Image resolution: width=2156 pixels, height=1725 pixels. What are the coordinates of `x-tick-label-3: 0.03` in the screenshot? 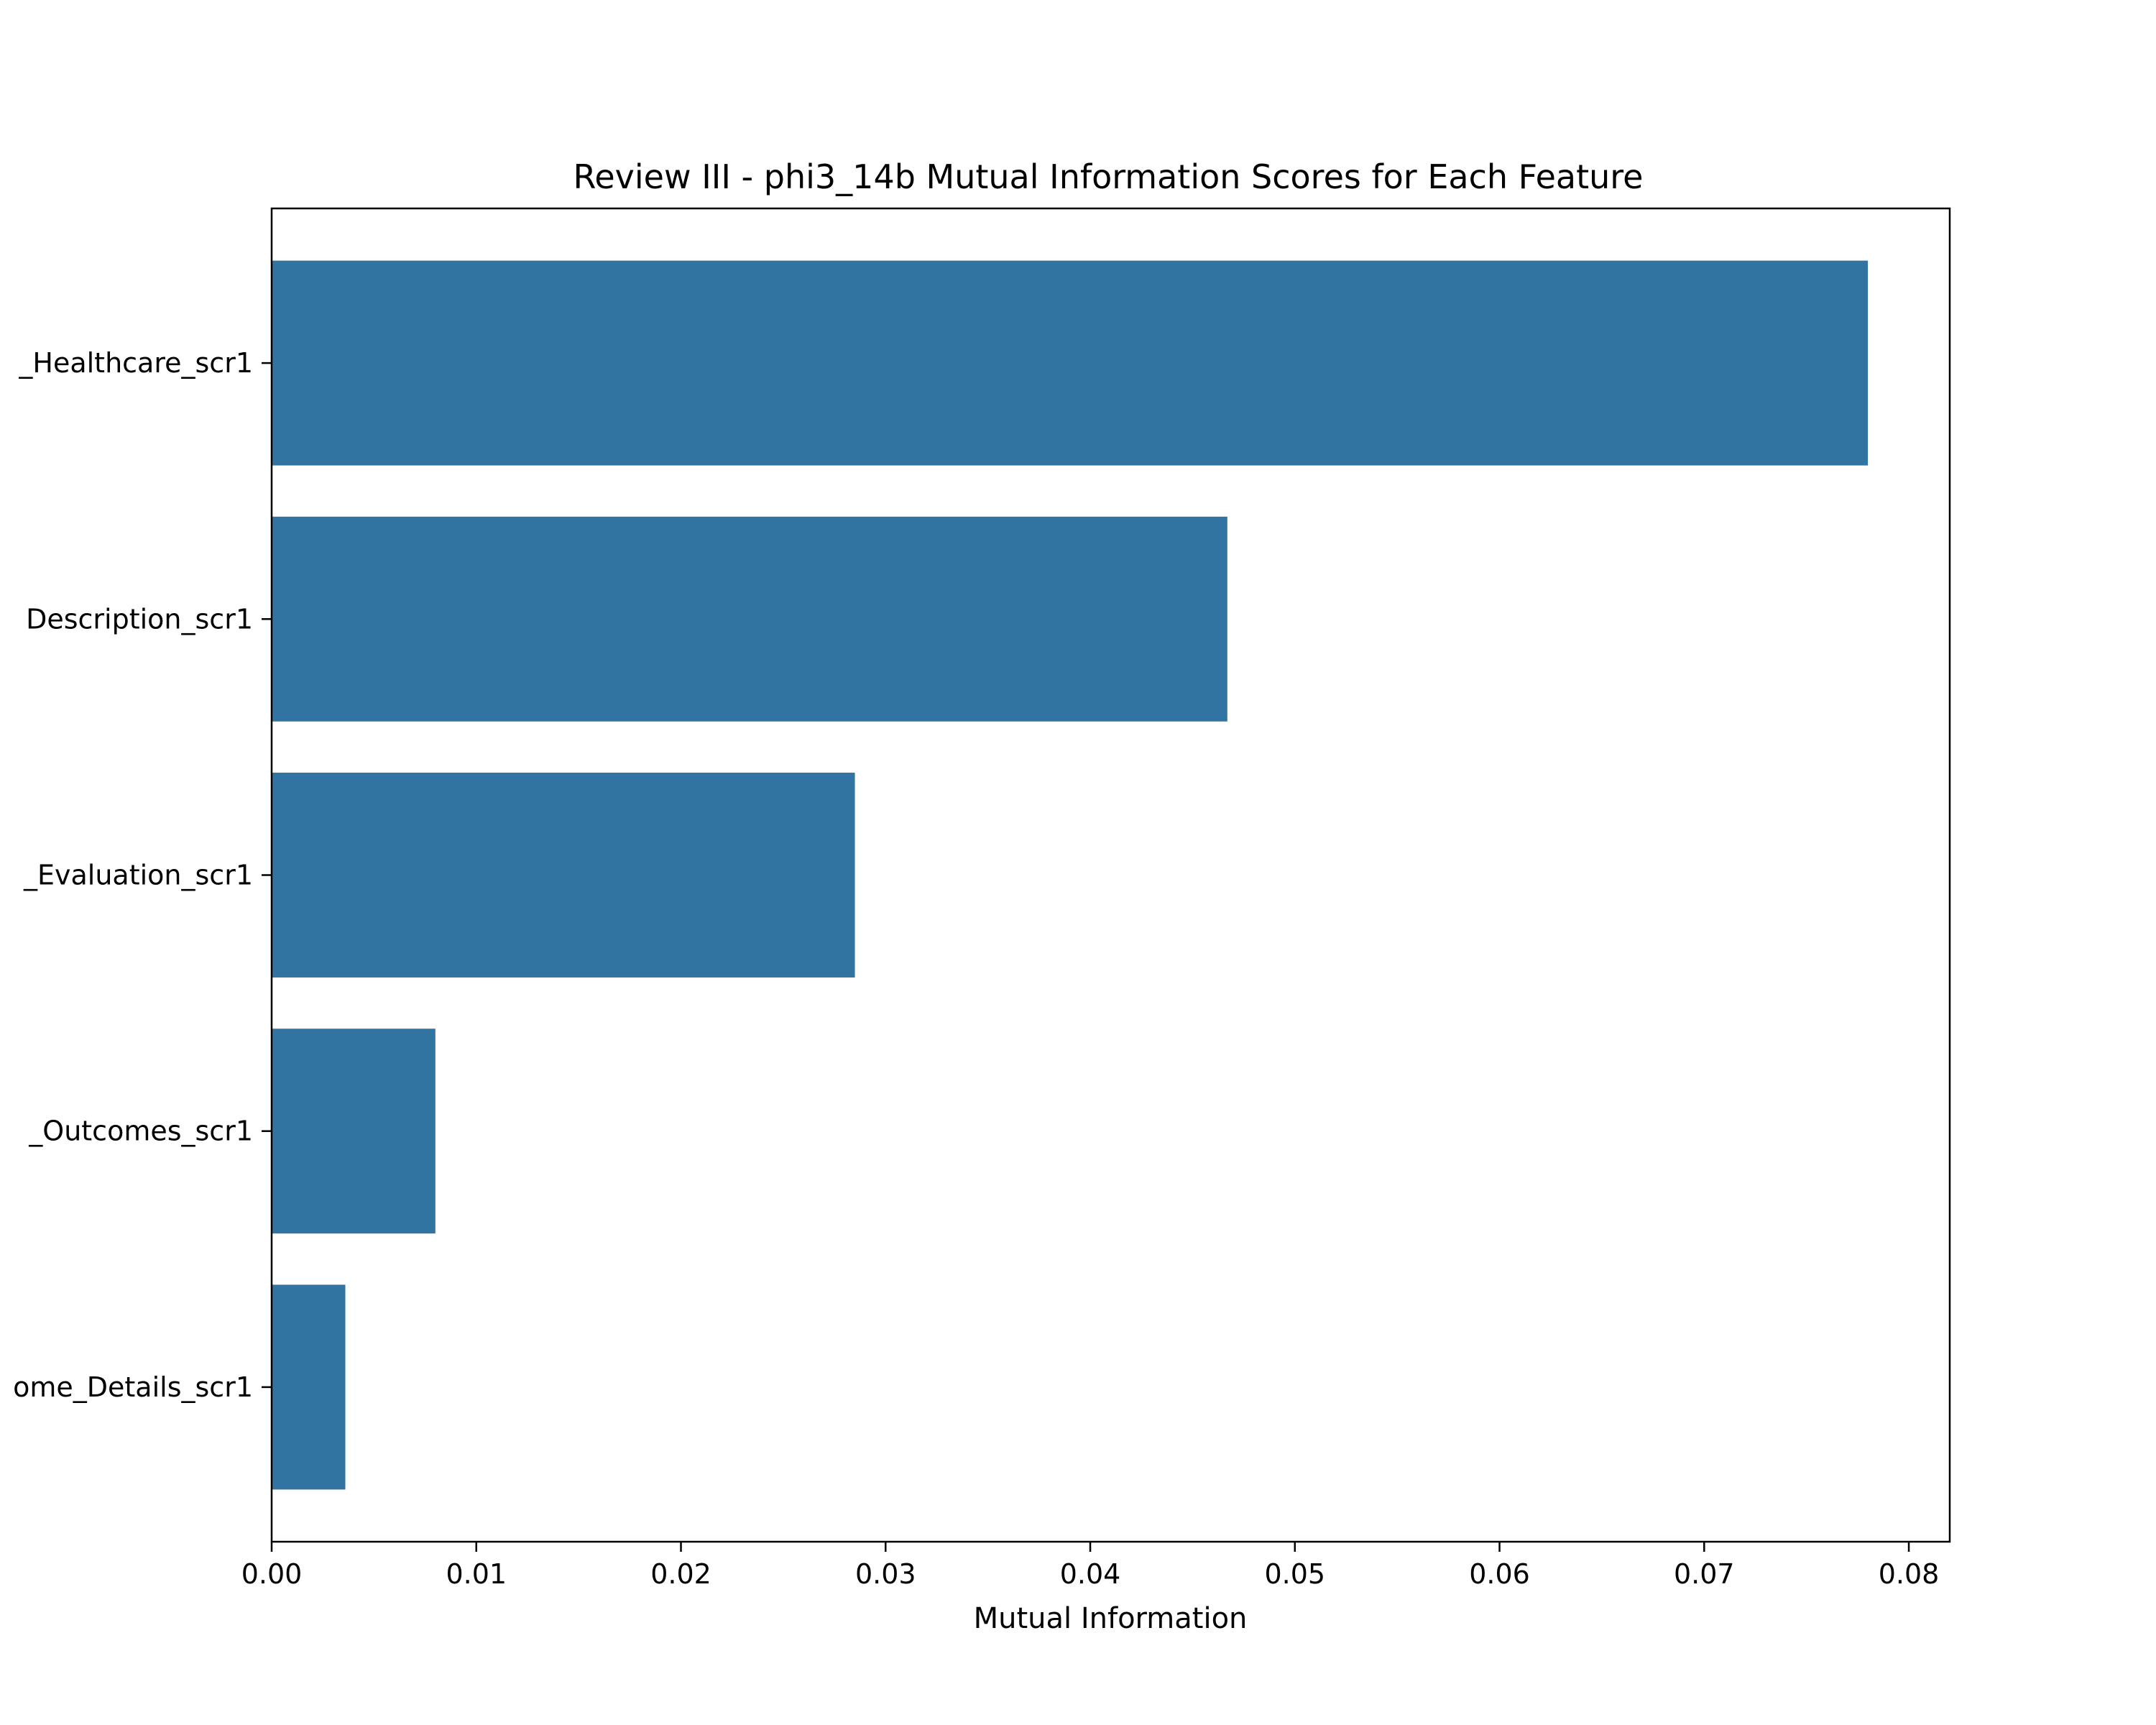 It's located at (885, 1574).